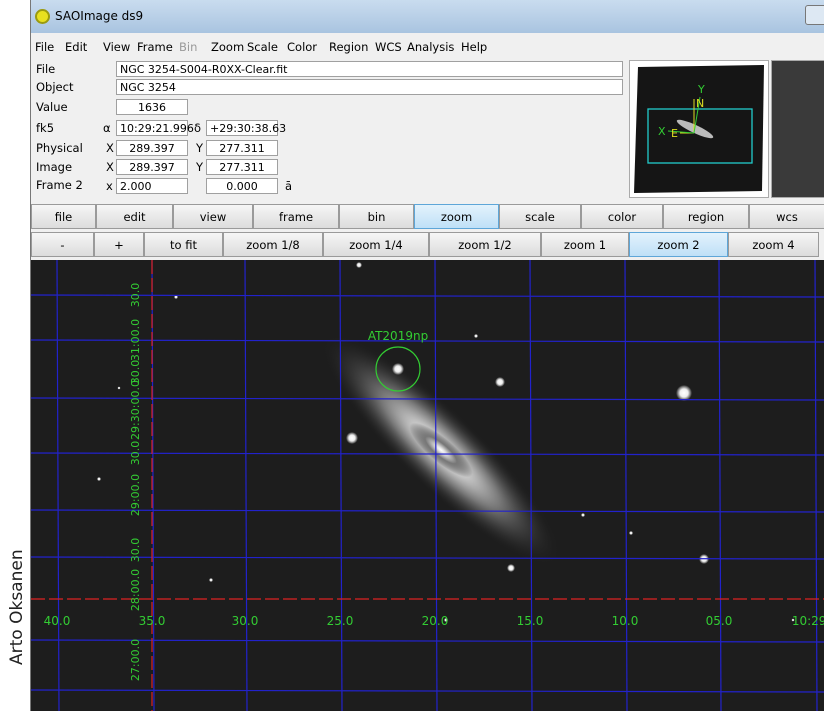 Image resolution: width=824 pixels, height=711 pixels. Describe the element at coordinates (814, 15) in the screenshot. I see `window-button` at that location.